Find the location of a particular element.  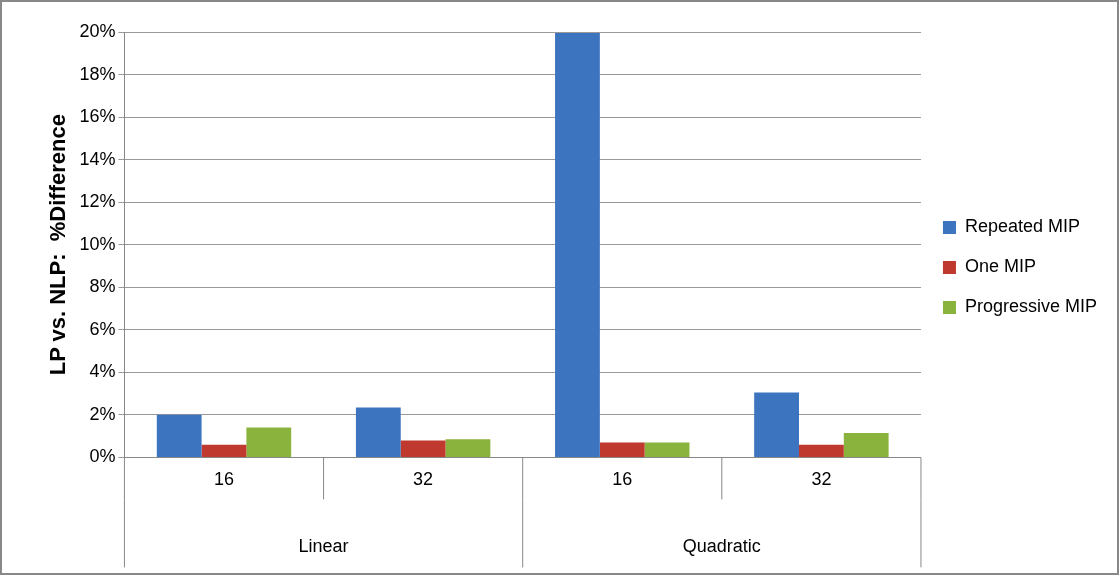

y-tick-label: 16% is located at coordinates (97, 116).